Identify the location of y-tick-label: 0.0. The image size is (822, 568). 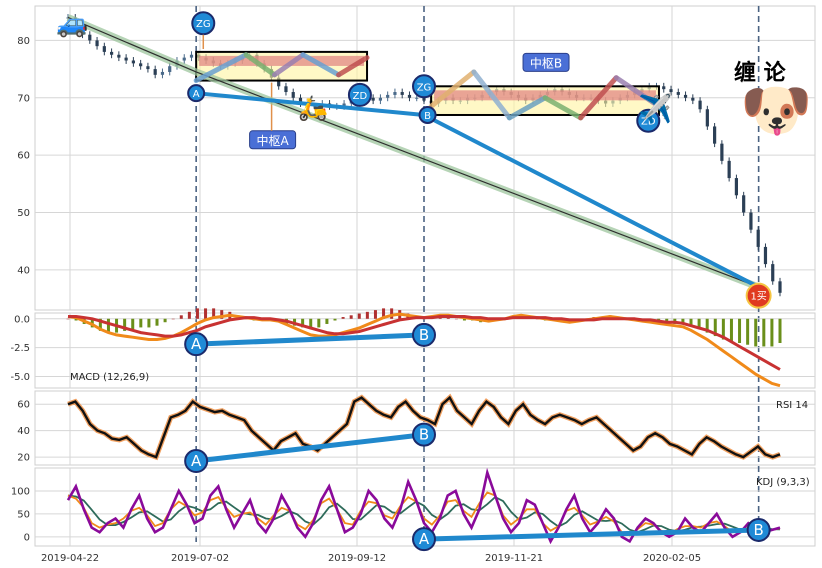
(22, 319).